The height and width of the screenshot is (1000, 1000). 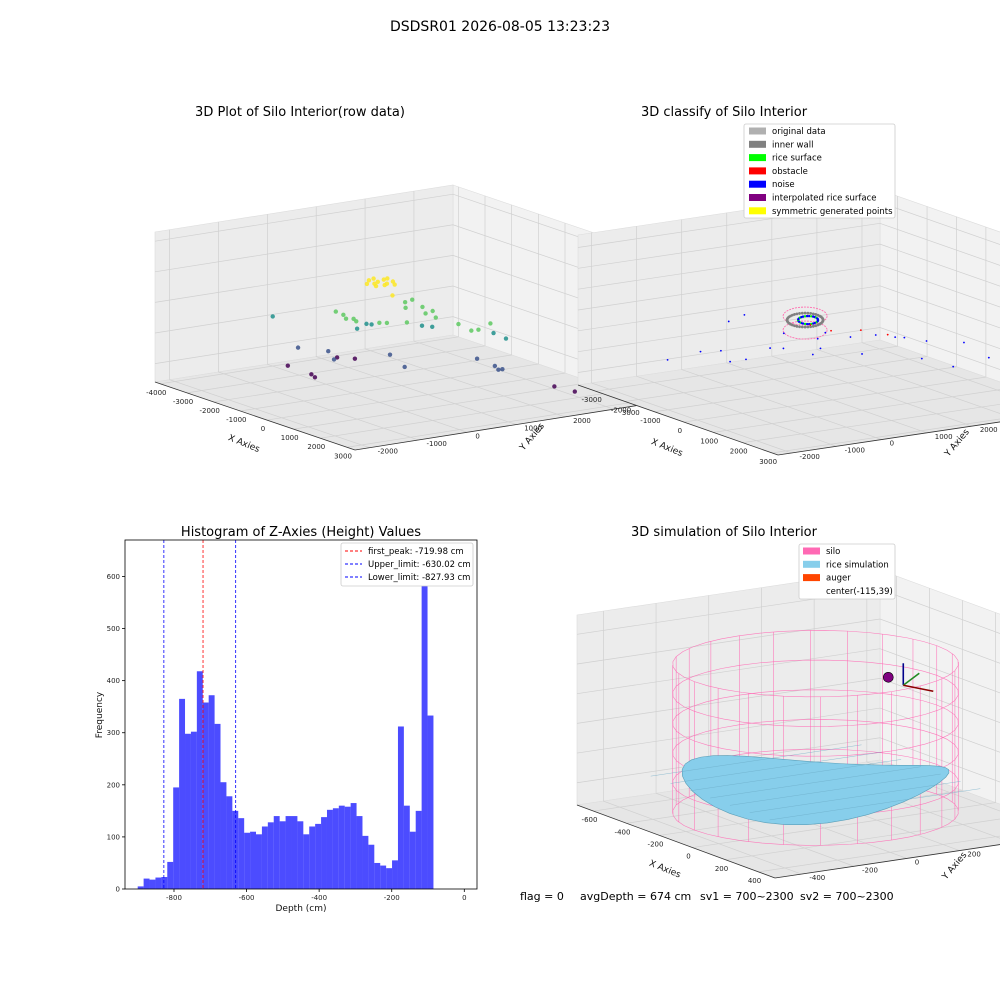 I want to click on raw-xtick-label: -2000, so click(x=209, y=411).